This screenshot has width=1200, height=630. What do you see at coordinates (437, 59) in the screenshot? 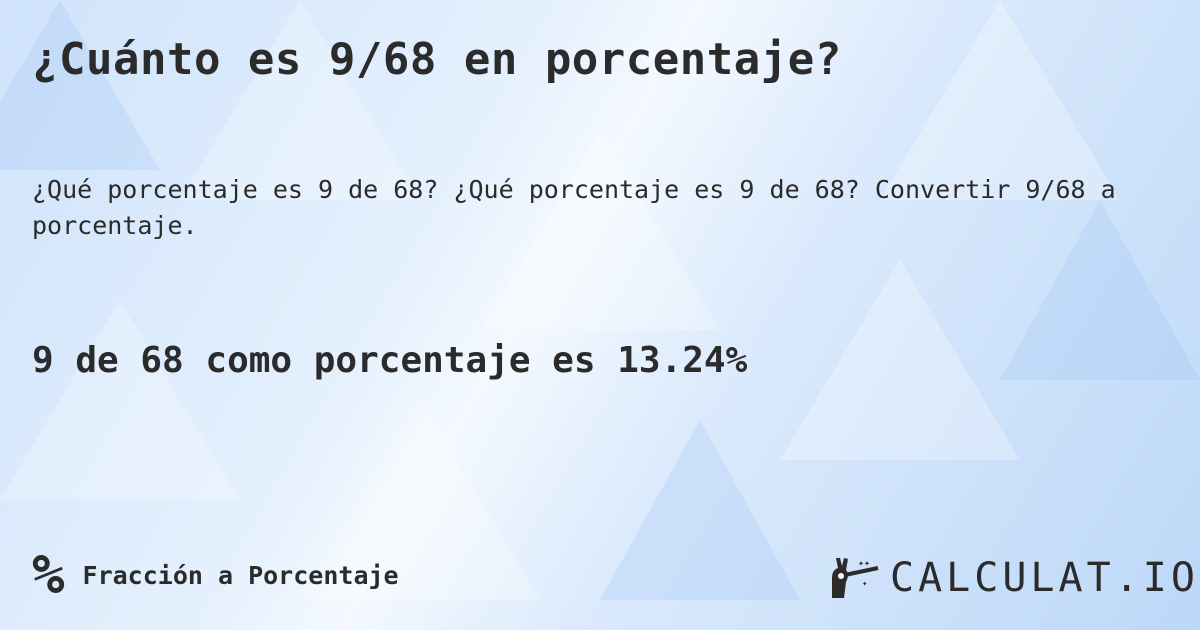
I see `page-title: ¿Cuánto es 9/68 en porcentaje?` at bounding box center [437, 59].